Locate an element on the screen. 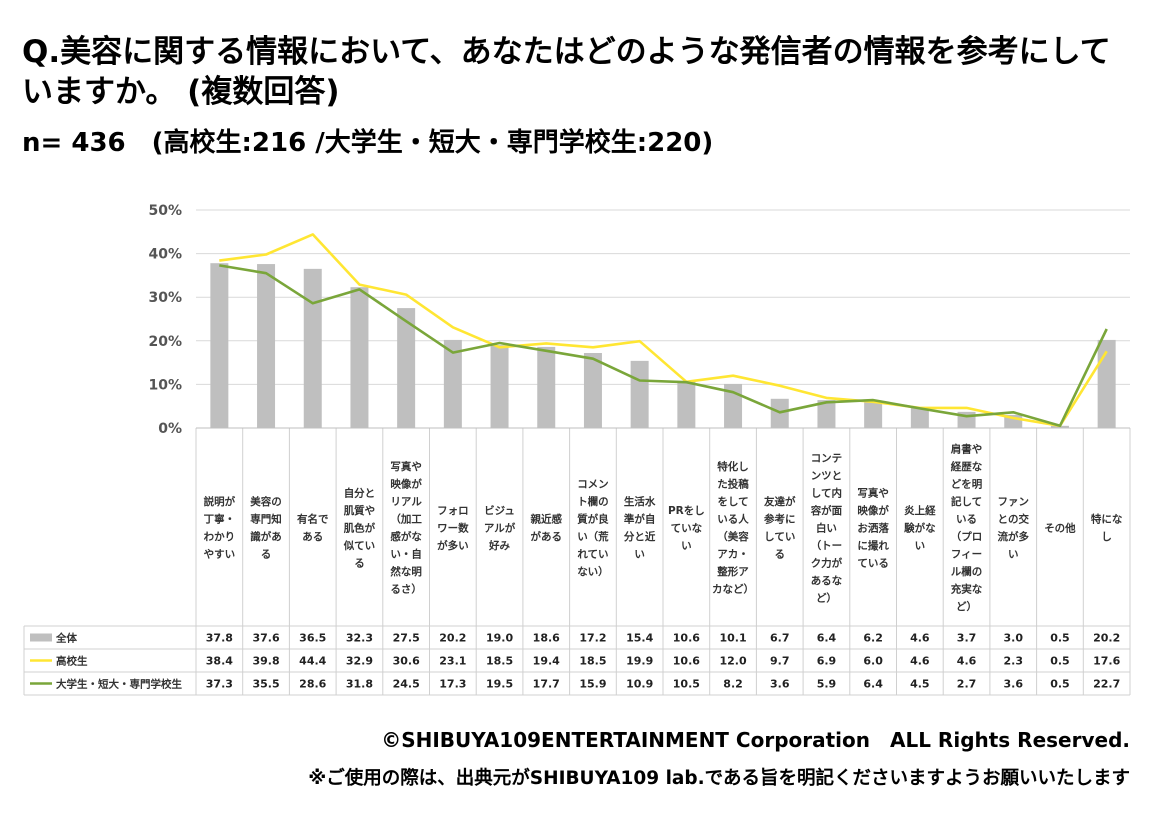  x-tick-label: れてい is located at coordinates (592, 555).